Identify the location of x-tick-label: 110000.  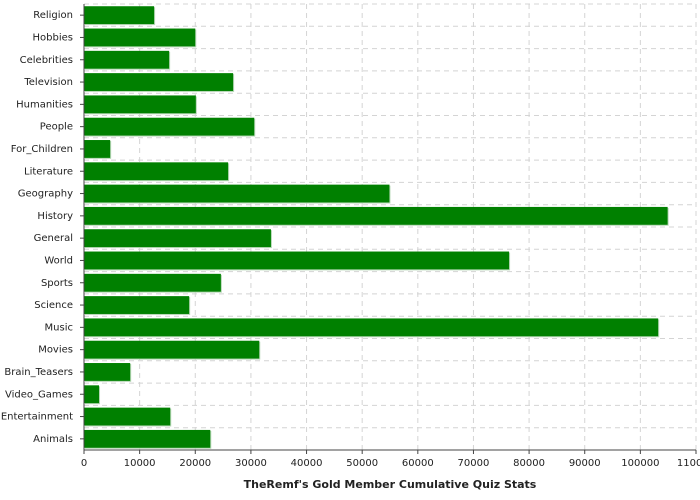
(688, 463).